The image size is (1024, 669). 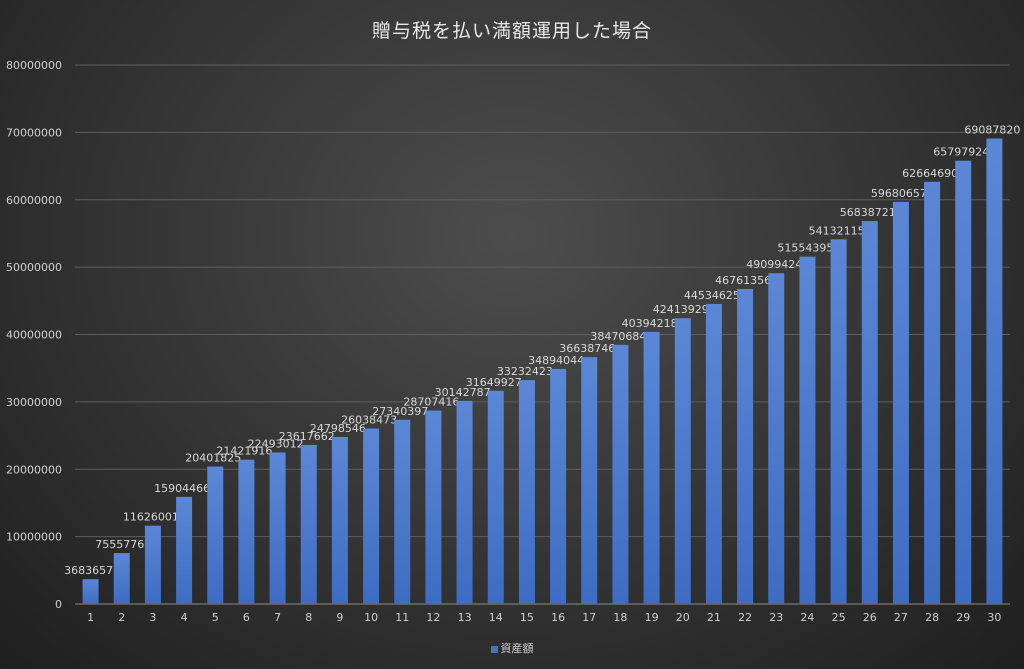 What do you see at coordinates (34, 469) in the screenshot?
I see `y-tick-label: 20000000` at bounding box center [34, 469].